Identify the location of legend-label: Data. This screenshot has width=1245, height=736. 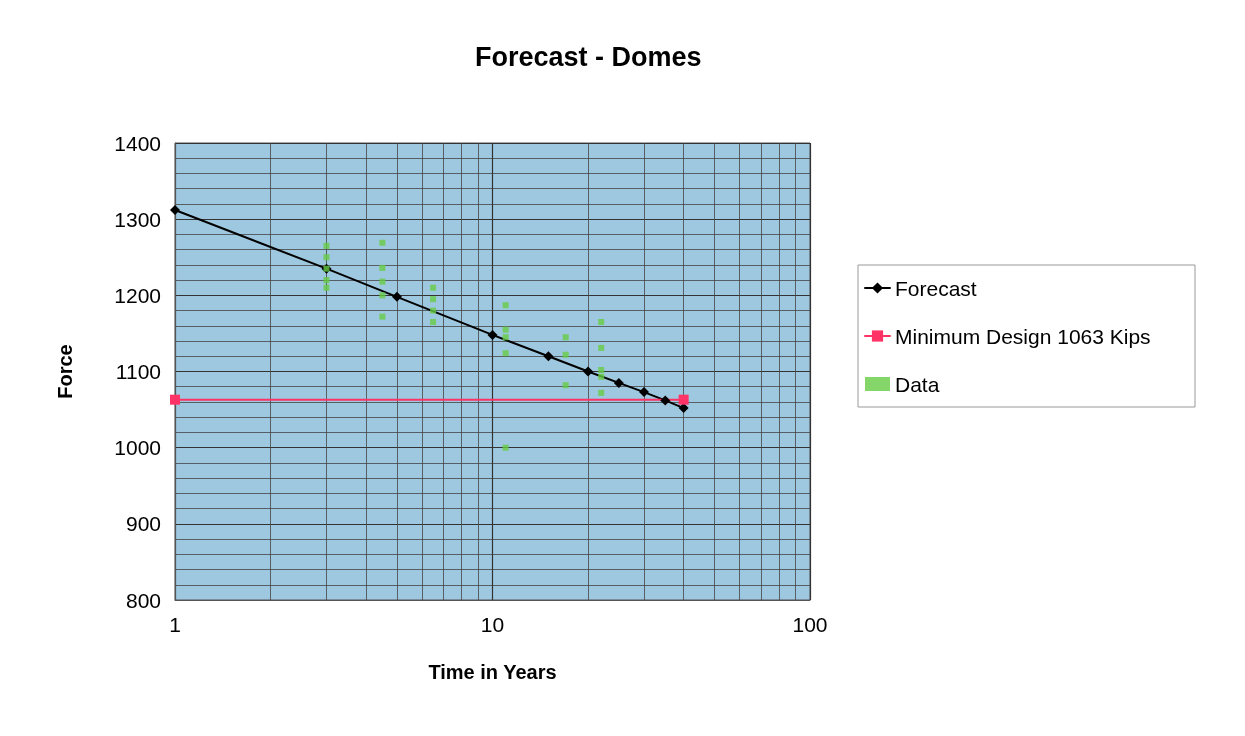
(917, 384).